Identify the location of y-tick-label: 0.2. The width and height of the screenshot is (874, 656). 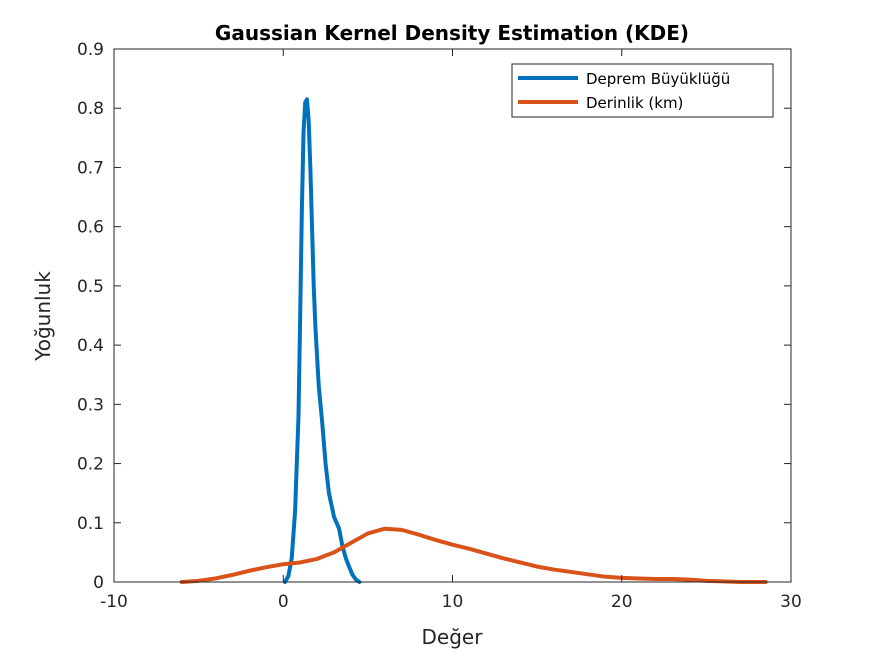
(90, 465).